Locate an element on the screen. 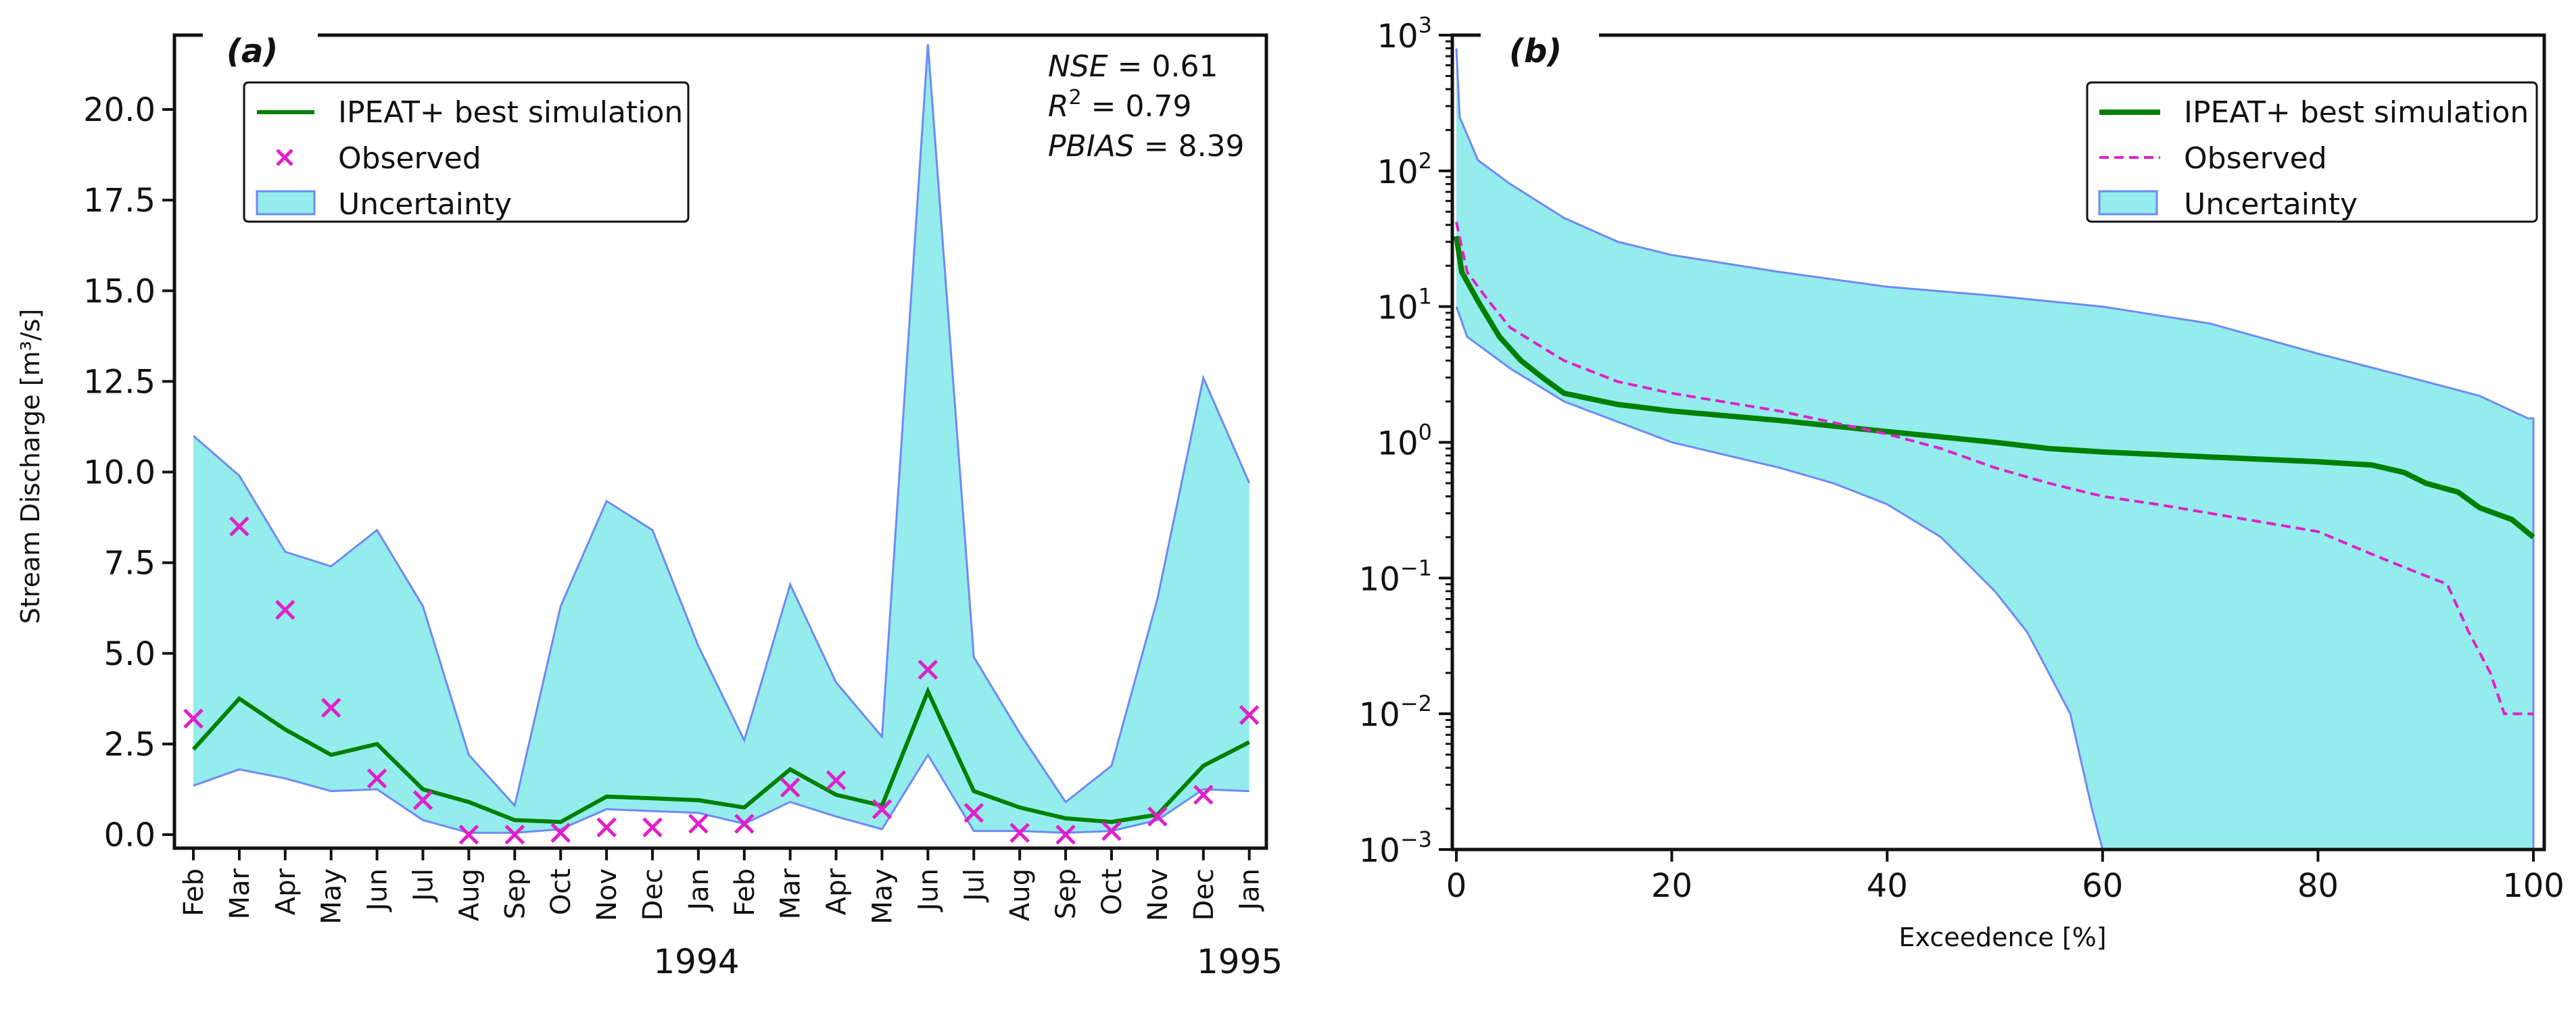 The image size is (2576, 1009). y-axis-label: Stream Discharge [m³/s] is located at coordinates (30, 466).